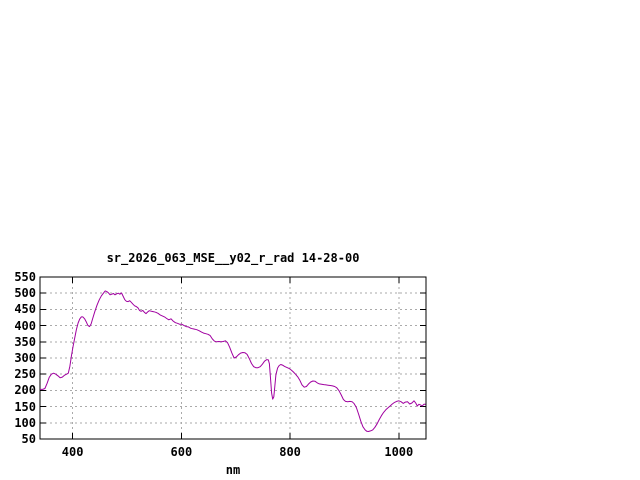  What do you see at coordinates (290, 452) in the screenshot?
I see `x-tick-label: 800` at bounding box center [290, 452].